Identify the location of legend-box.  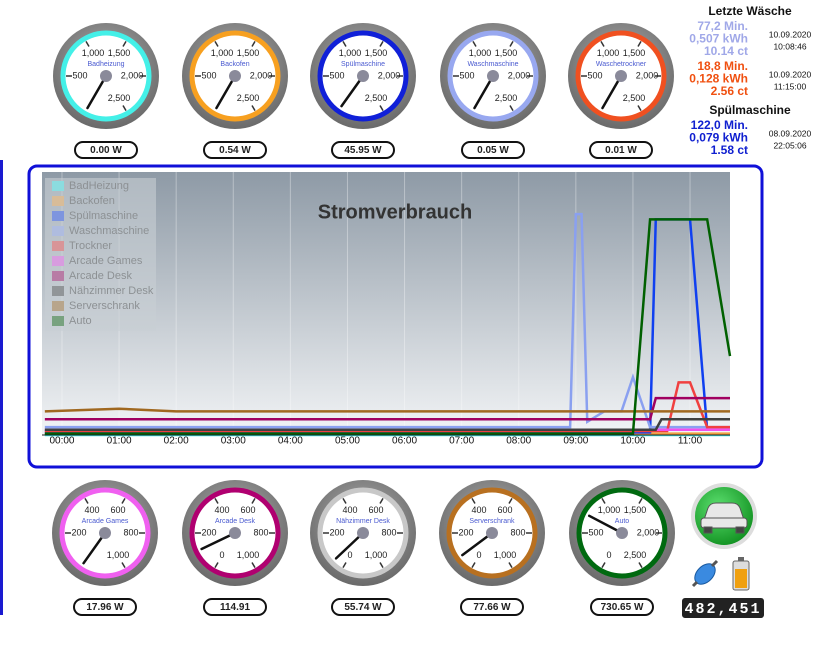
(100, 254).